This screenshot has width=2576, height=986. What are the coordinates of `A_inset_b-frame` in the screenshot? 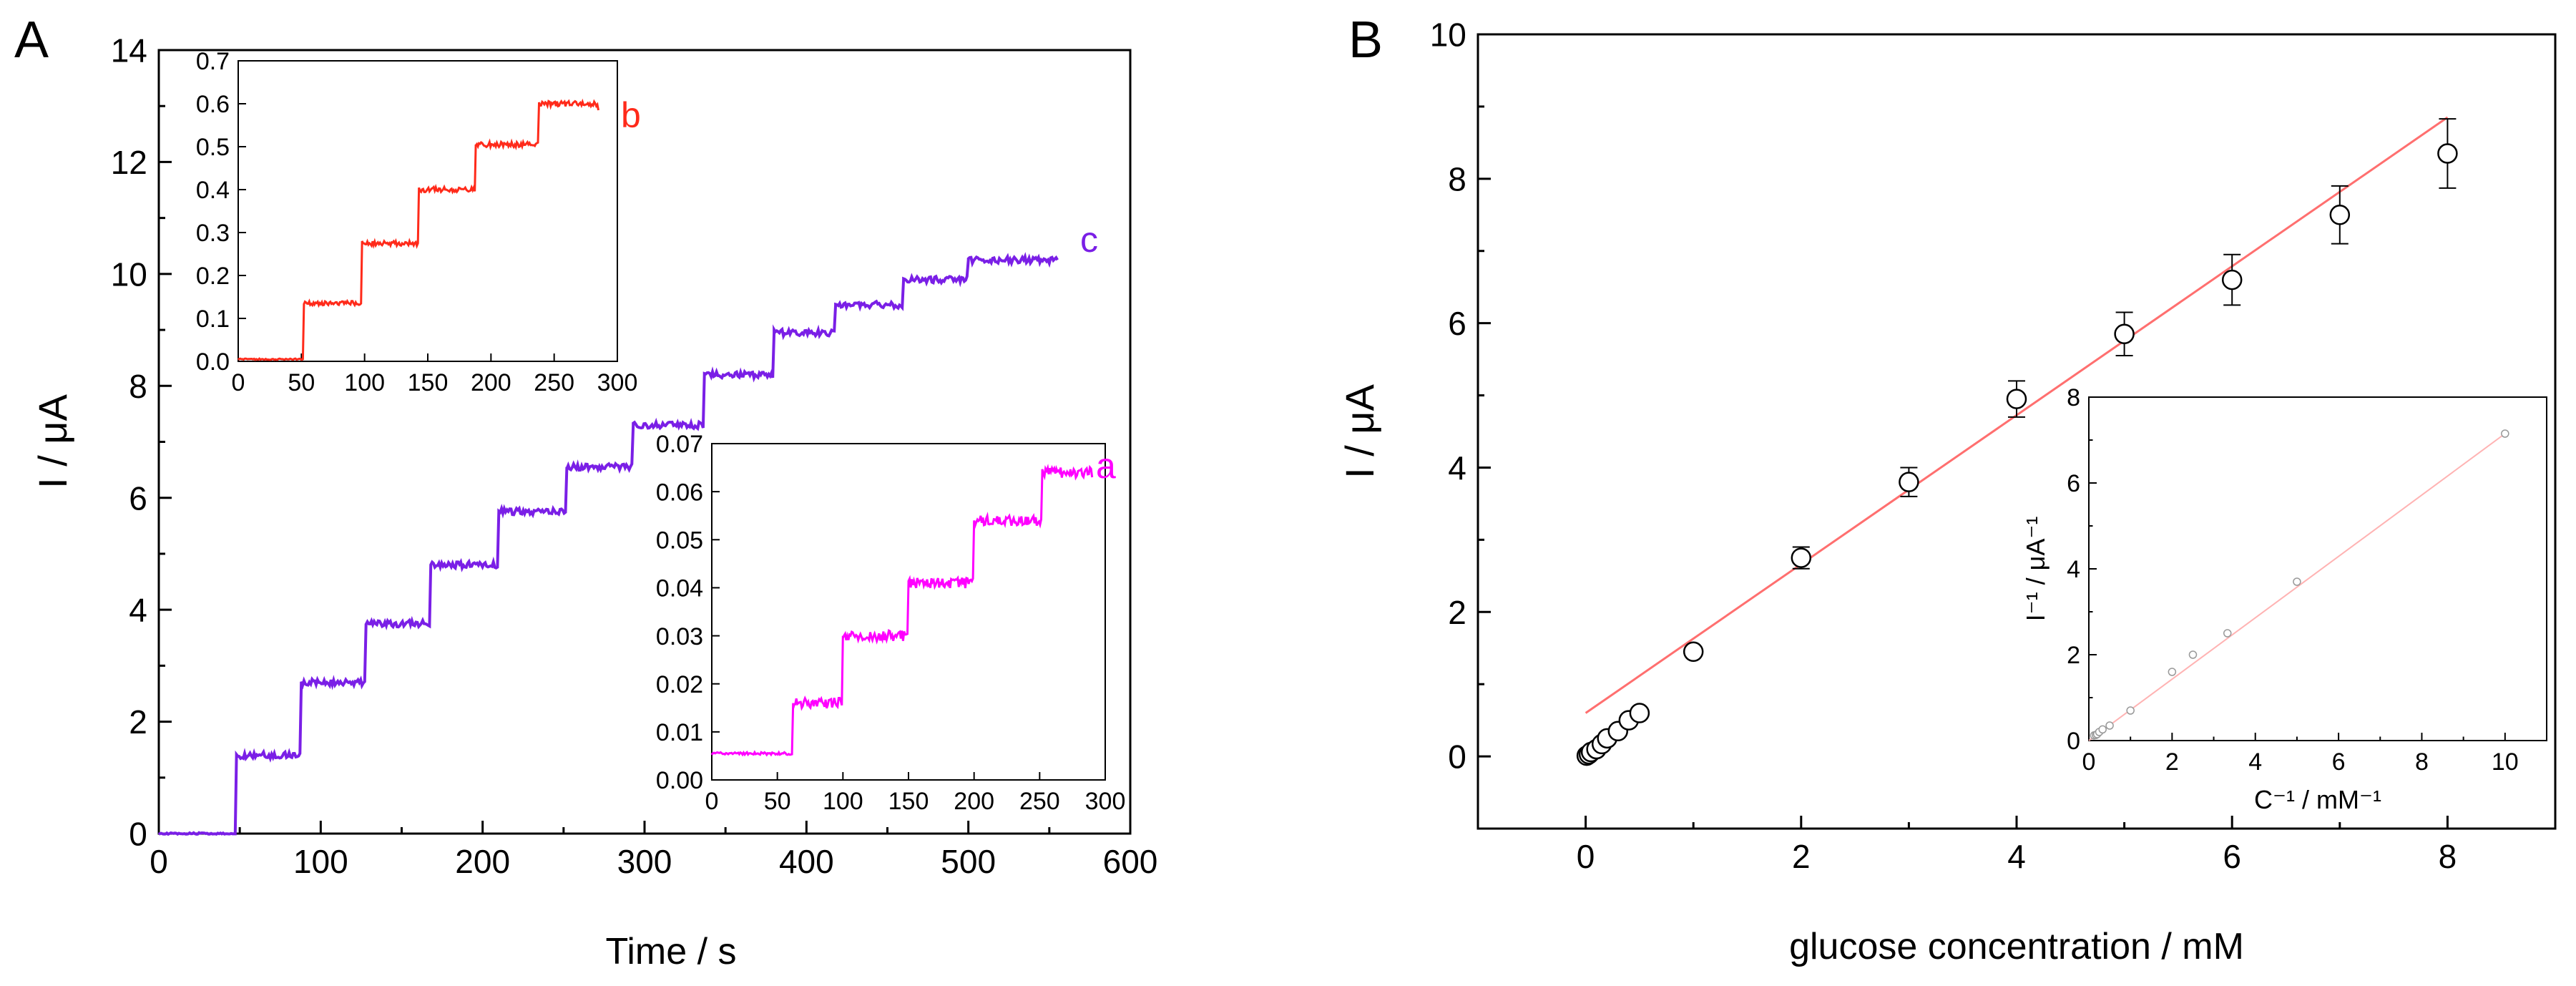 It's located at (427, 211).